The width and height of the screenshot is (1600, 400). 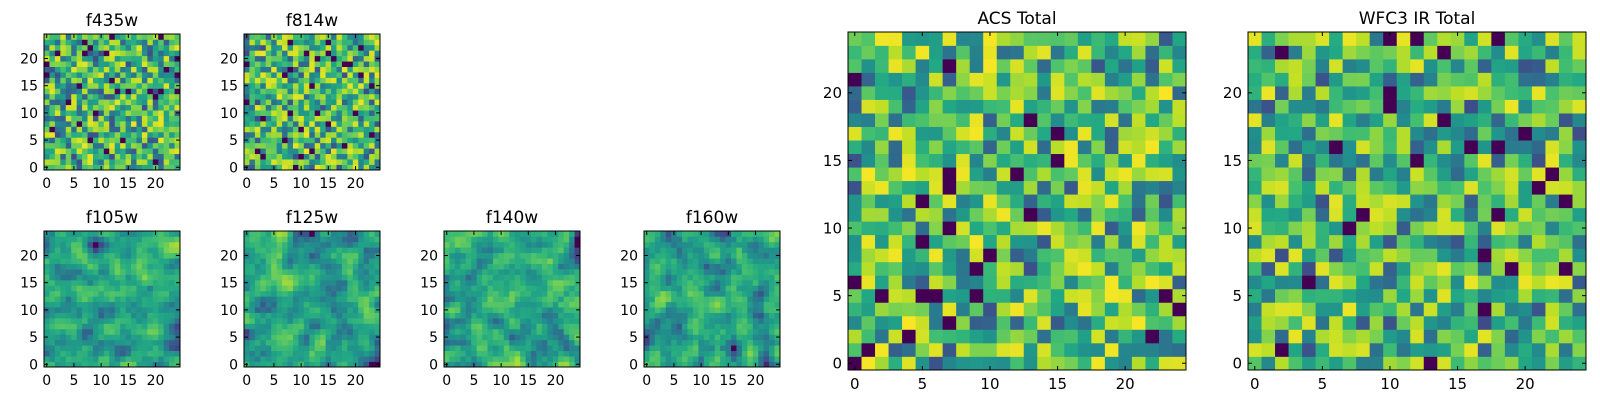 I want to click on y-tick-label: 15, so click(x=832, y=161).